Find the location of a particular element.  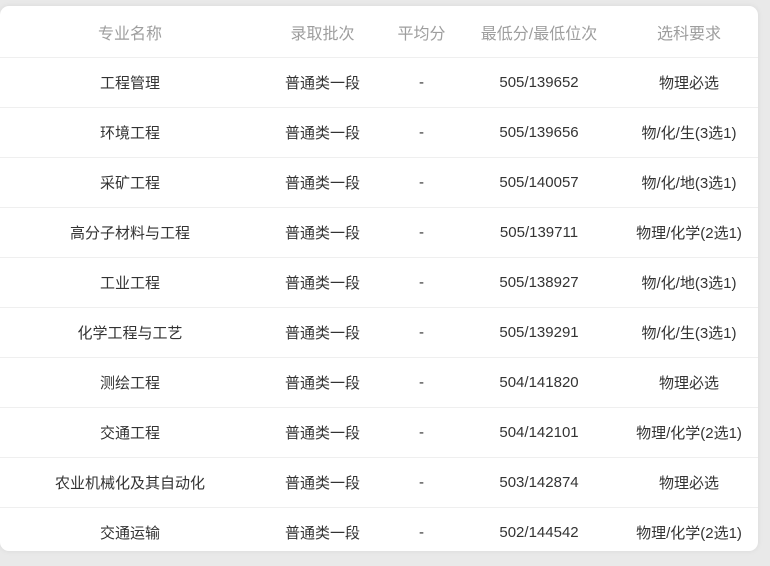

table-row: 化学工程与工艺 普通类一段 - 505/139291 物/化/生(3选1) is located at coordinates (379, 332).